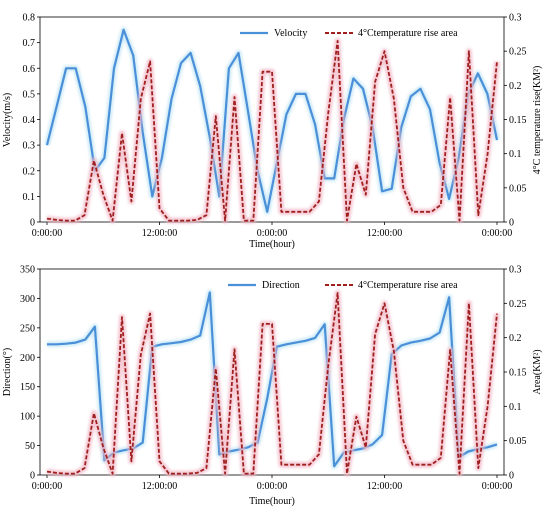 Image resolution: width=550 pixels, height=515 pixels. What do you see at coordinates (27, 299) in the screenshot?
I see `left-tick-label: 300` at bounding box center [27, 299].